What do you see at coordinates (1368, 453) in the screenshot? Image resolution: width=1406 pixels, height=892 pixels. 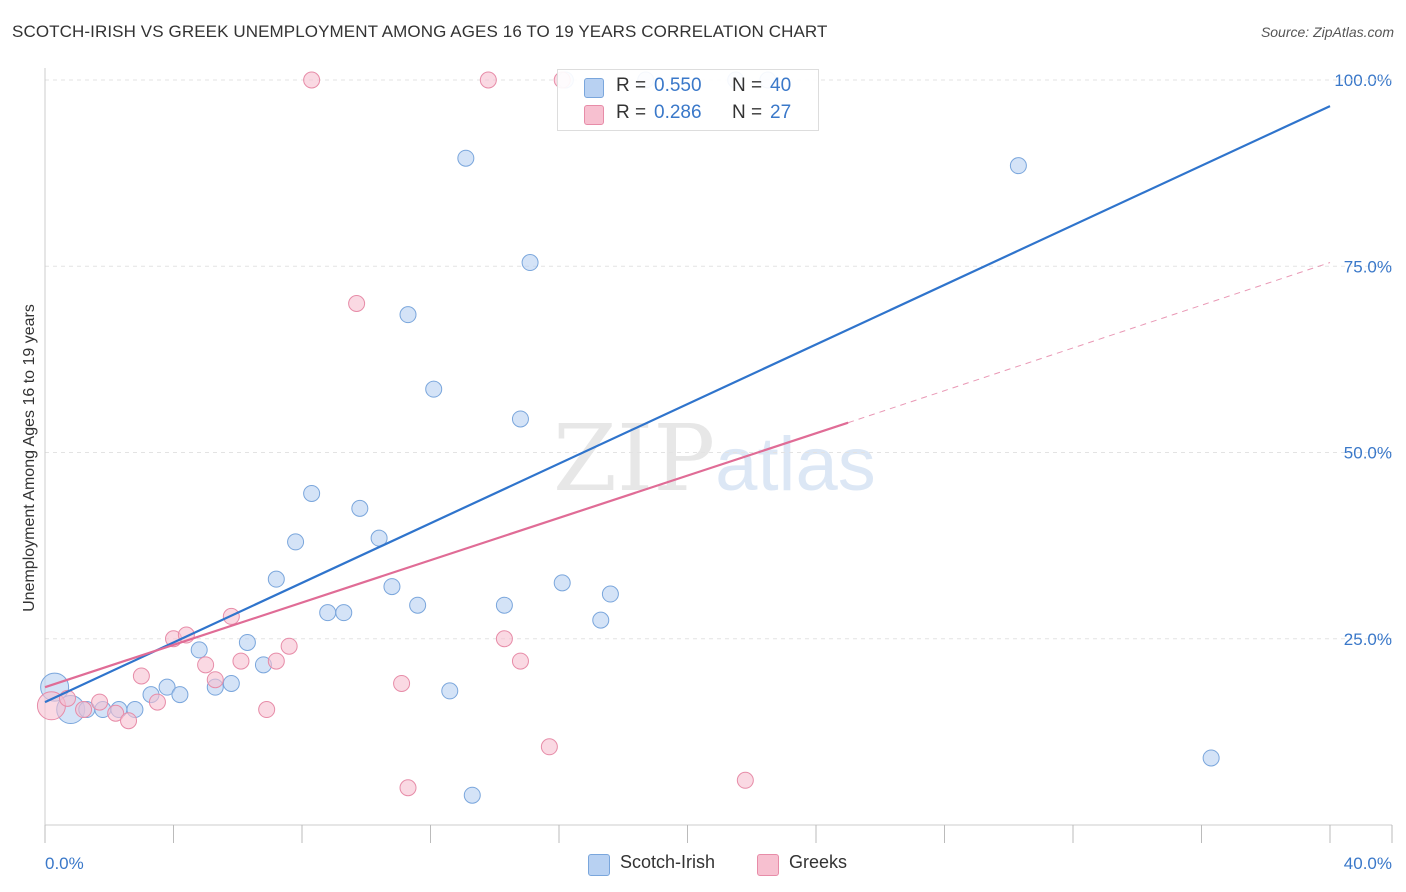 I see `y-tick-label: 50.0%` at bounding box center [1368, 453].